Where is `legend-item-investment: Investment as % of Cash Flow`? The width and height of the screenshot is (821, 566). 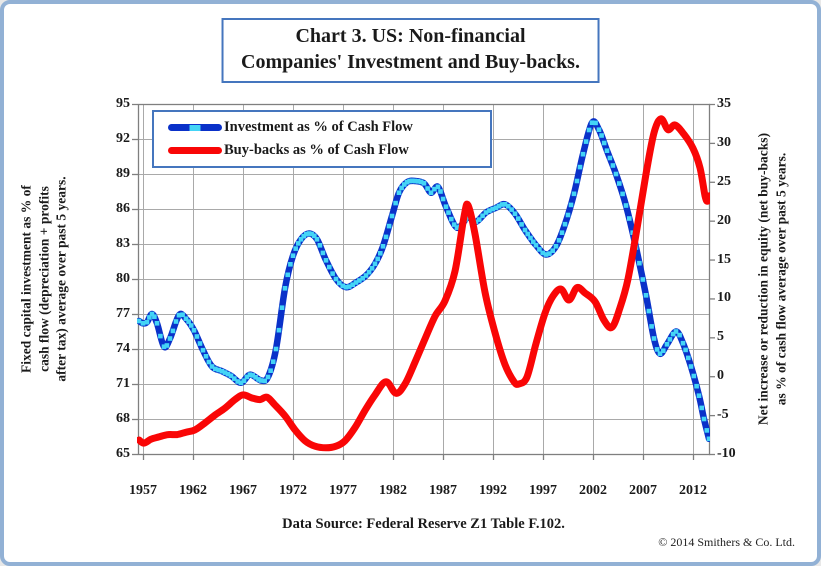 legend-item-investment: Investment as % of Cash Flow is located at coordinates (326, 128).